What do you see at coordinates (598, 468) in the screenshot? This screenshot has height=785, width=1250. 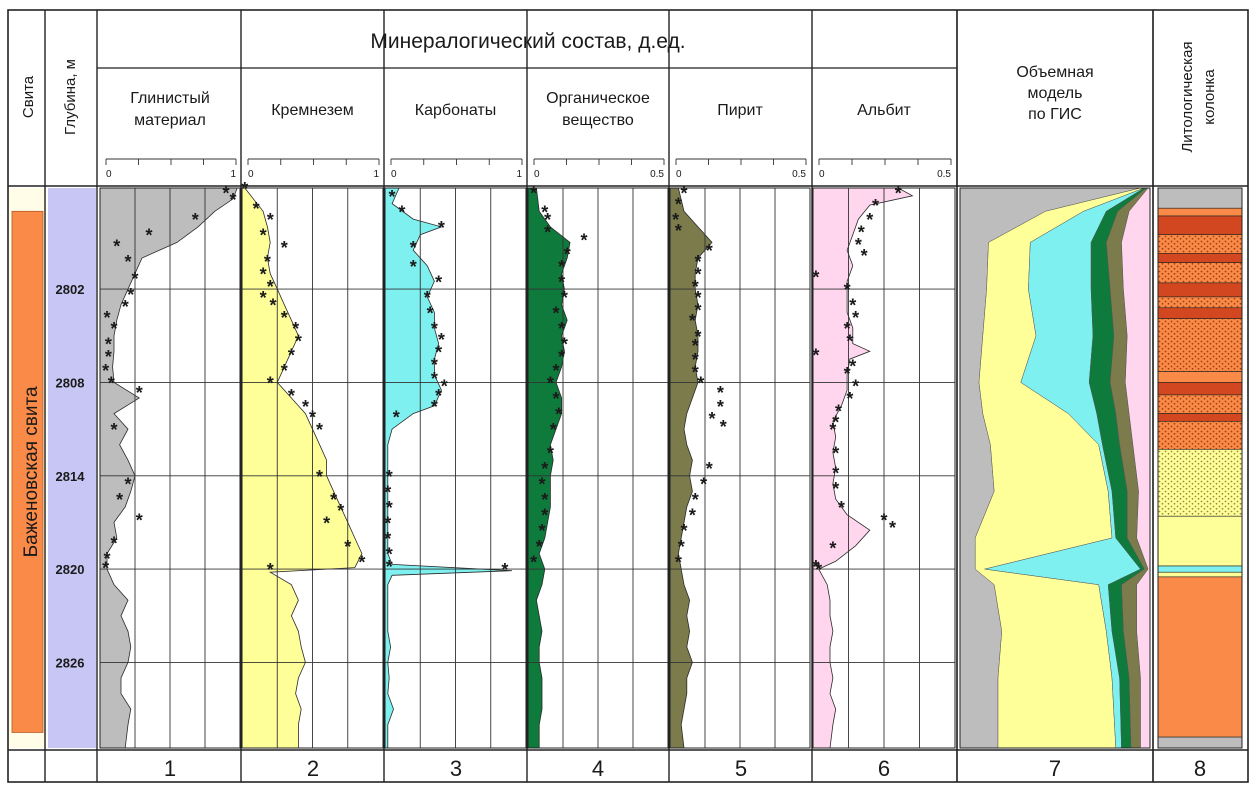 I see `track-frame` at bounding box center [598, 468].